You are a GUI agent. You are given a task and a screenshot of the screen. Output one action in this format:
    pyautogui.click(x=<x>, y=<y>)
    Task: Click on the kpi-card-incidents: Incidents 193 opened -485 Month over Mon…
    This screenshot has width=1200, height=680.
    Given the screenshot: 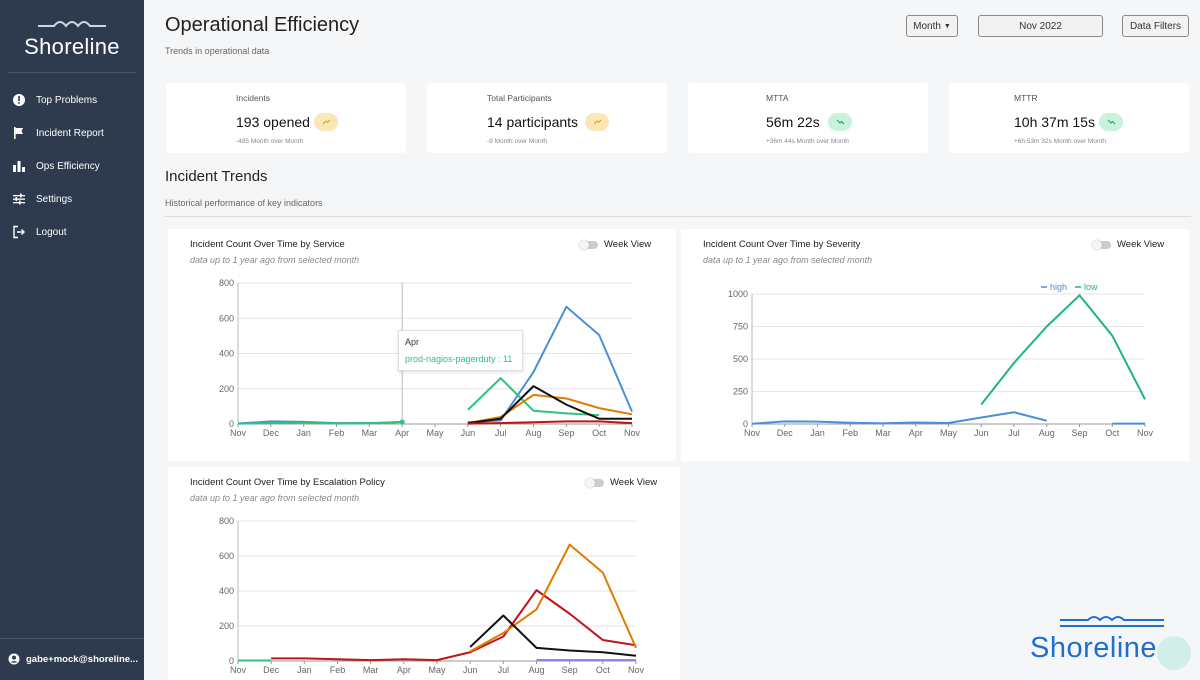 What is the action you would take?
    pyautogui.click(x=286, y=118)
    